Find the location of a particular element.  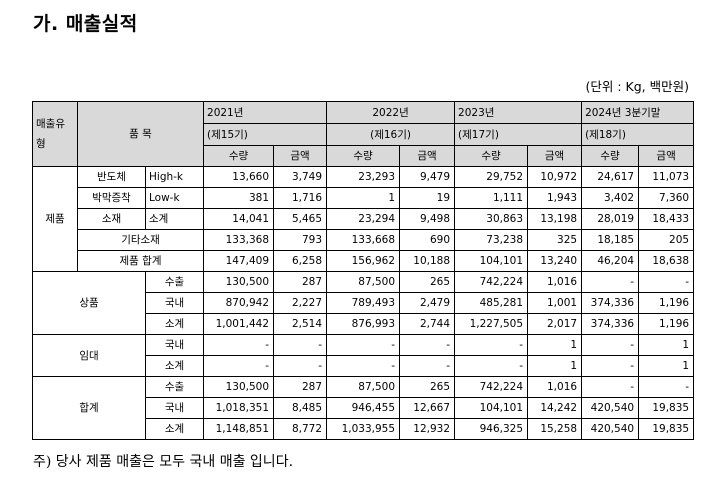

cell: 690 is located at coordinates (427, 240).